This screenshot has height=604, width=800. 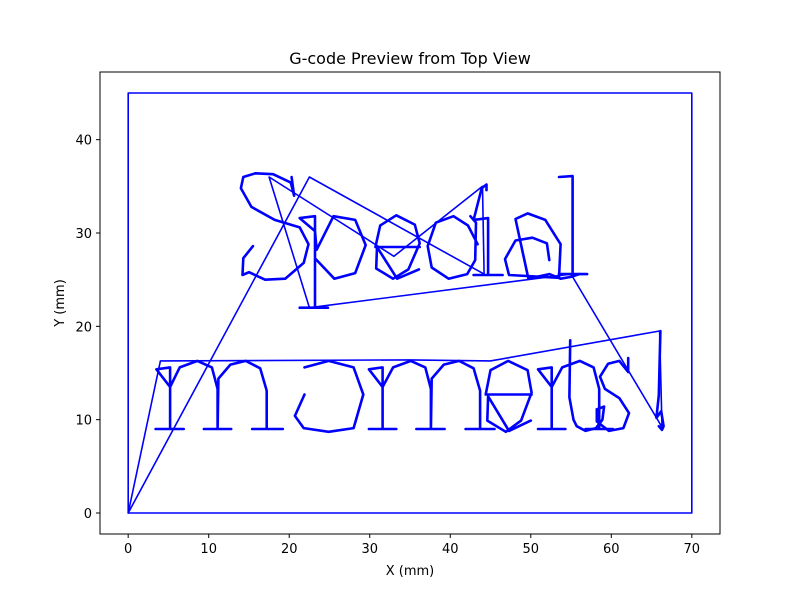 What do you see at coordinates (398, 247) in the screenshot?
I see `series-line-path-e` at bounding box center [398, 247].